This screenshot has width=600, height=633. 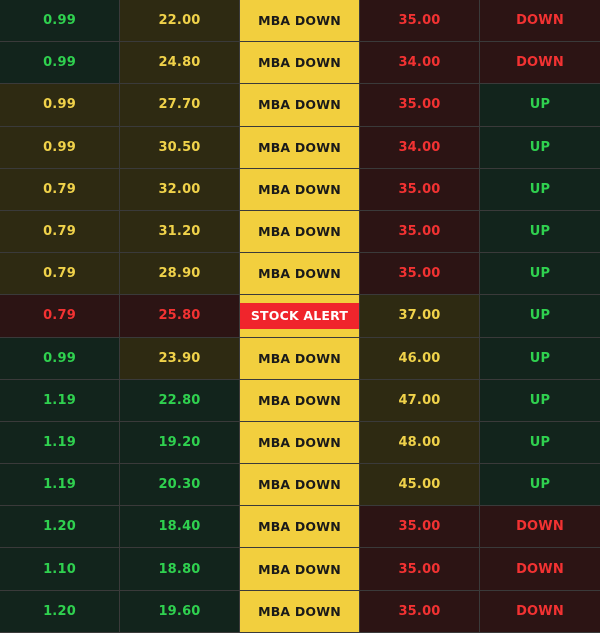 What do you see at coordinates (180, 611) in the screenshot?
I see `value-cell: 19.60` at bounding box center [180, 611].